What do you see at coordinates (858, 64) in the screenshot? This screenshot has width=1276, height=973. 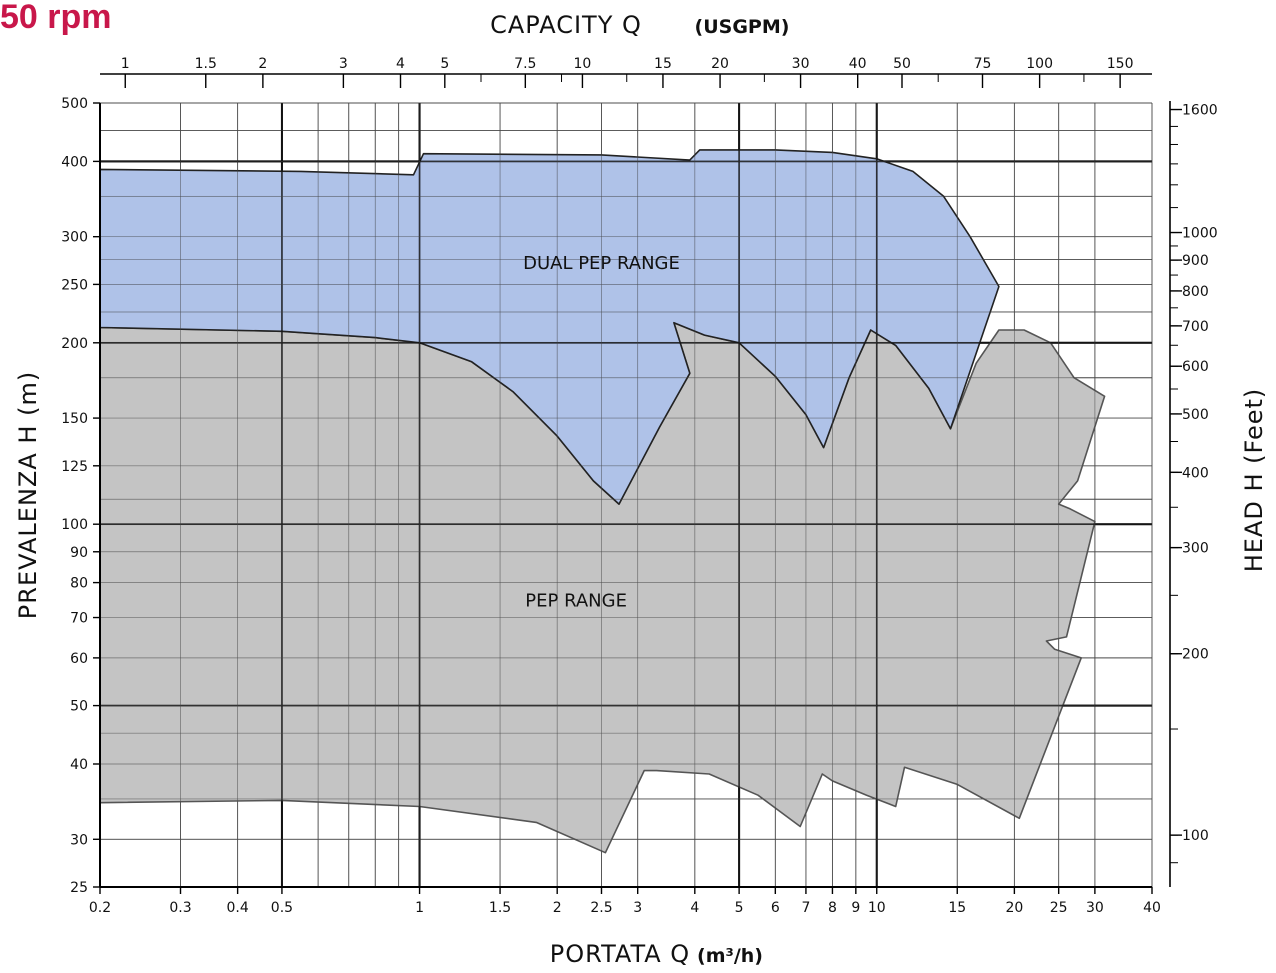 I see `x-tick-label-top: 40` at bounding box center [858, 64].